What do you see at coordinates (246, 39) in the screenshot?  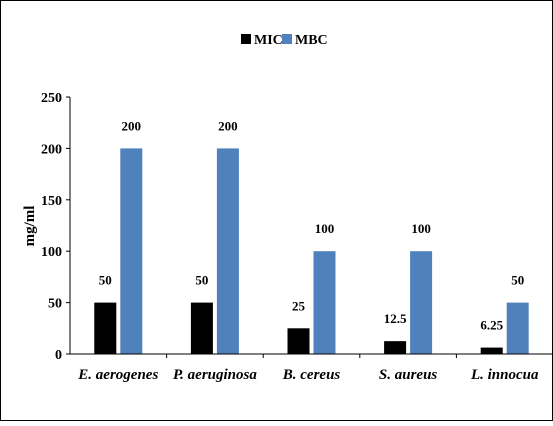 I see `legend-swatch-mic` at bounding box center [246, 39].